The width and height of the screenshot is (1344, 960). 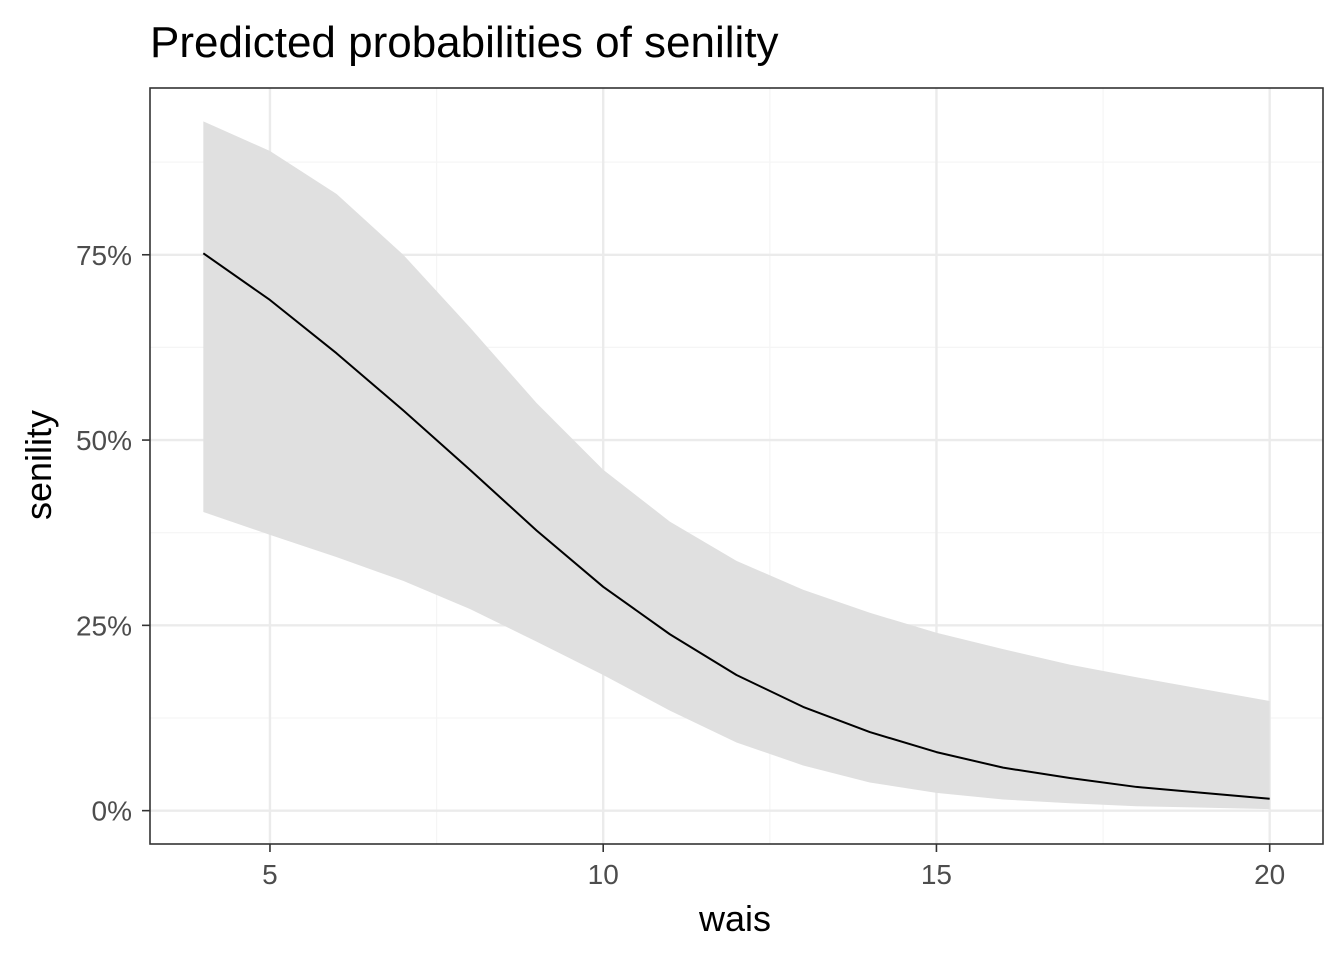 What do you see at coordinates (38, 465) in the screenshot?
I see `y-axis-title: senility` at bounding box center [38, 465].